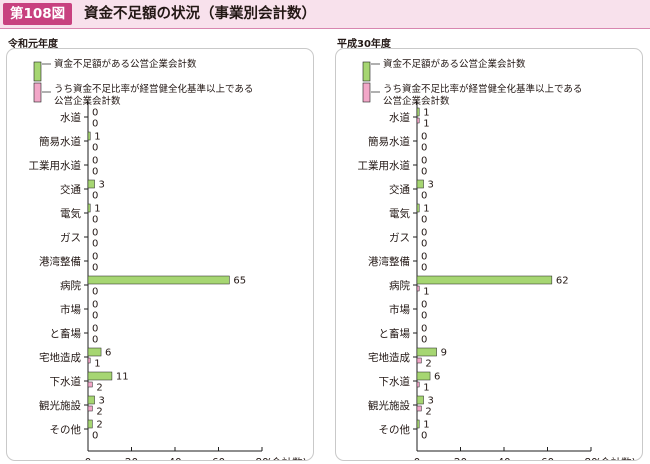  I want to click on data-label-green: 2, so click(99, 425).